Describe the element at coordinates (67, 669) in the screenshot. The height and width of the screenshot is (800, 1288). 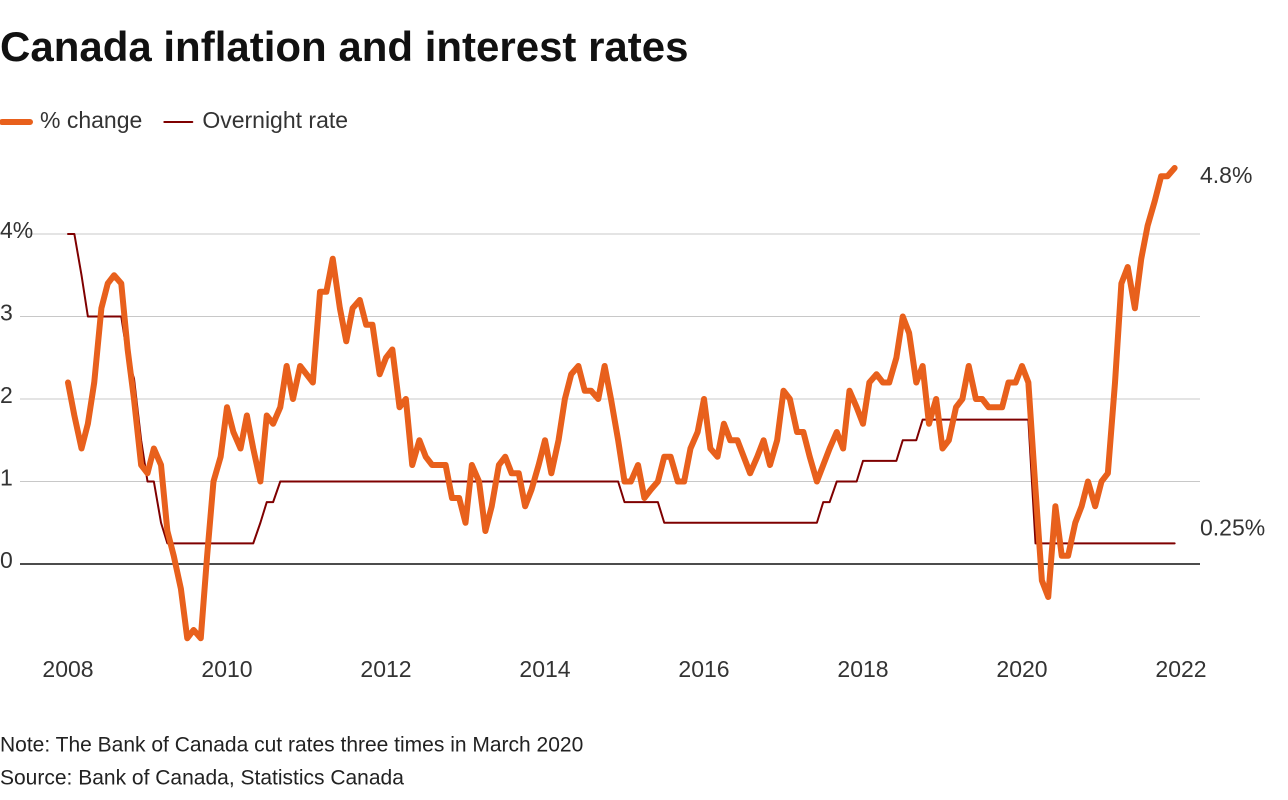
I see `x-tick-label: 2008` at that location.